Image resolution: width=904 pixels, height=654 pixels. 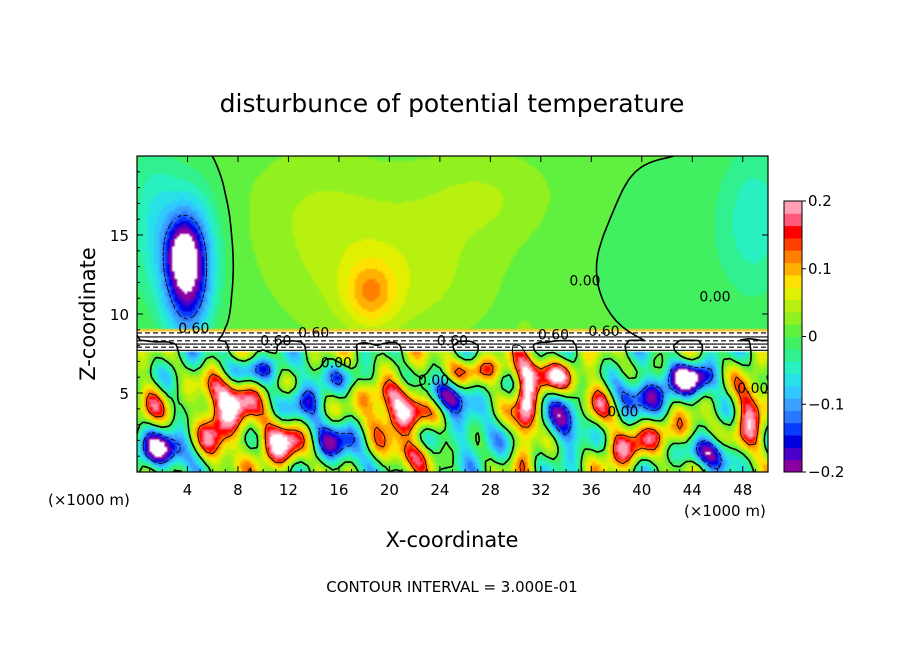 What do you see at coordinates (89, 500) in the screenshot?
I see `x-unit-left: (×1000 m)` at bounding box center [89, 500].